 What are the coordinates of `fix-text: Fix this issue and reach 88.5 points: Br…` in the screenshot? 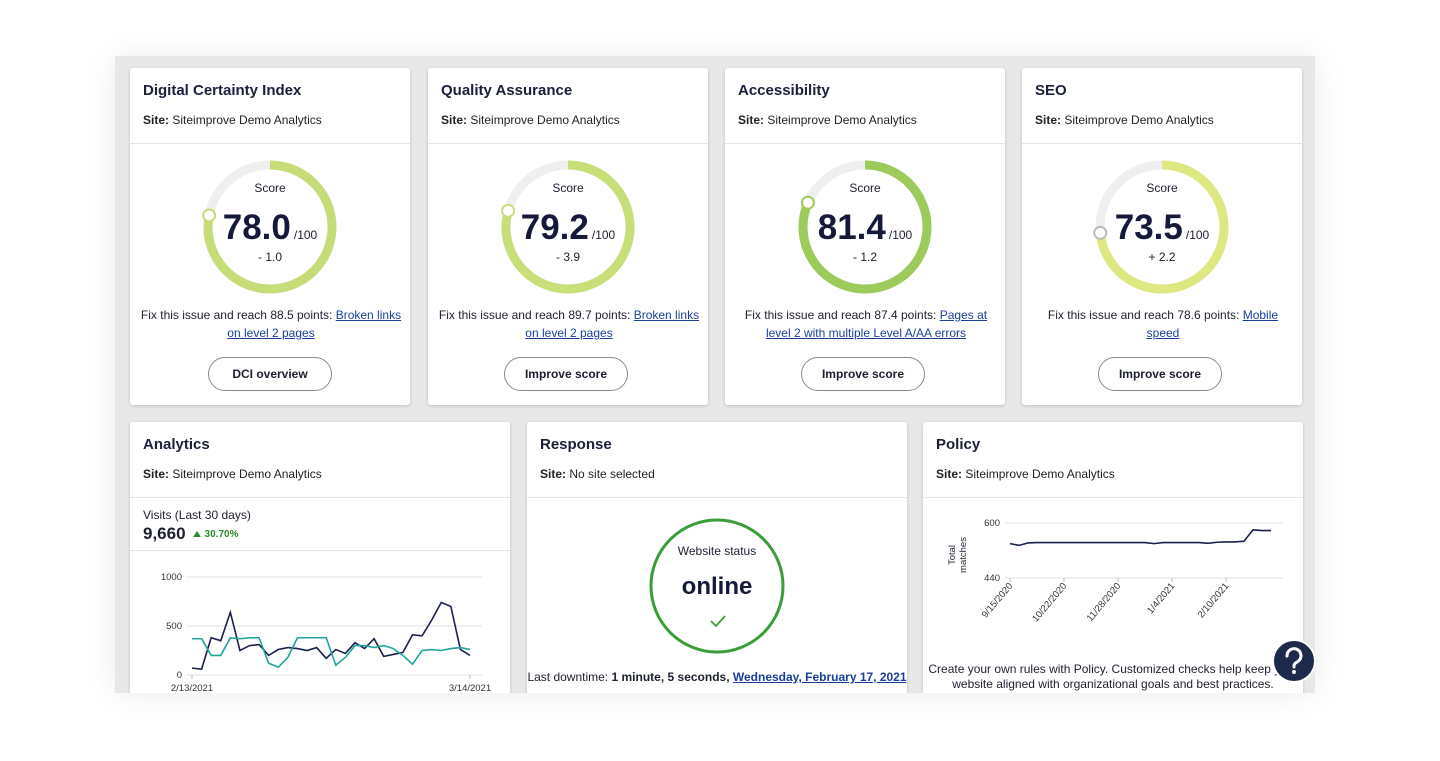 It's located at (271, 324).